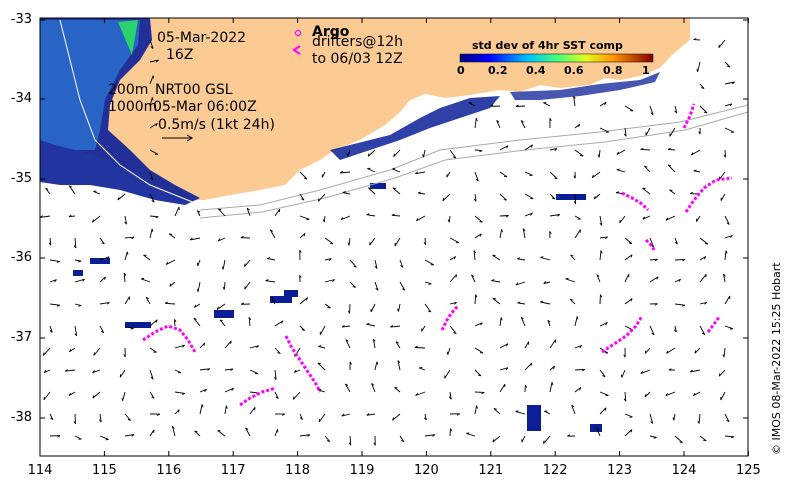  What do you see at coordinates (646, 70) in the screenshot?
I see `colorbar-tick-label: 1` at bounding box center [646, 70].